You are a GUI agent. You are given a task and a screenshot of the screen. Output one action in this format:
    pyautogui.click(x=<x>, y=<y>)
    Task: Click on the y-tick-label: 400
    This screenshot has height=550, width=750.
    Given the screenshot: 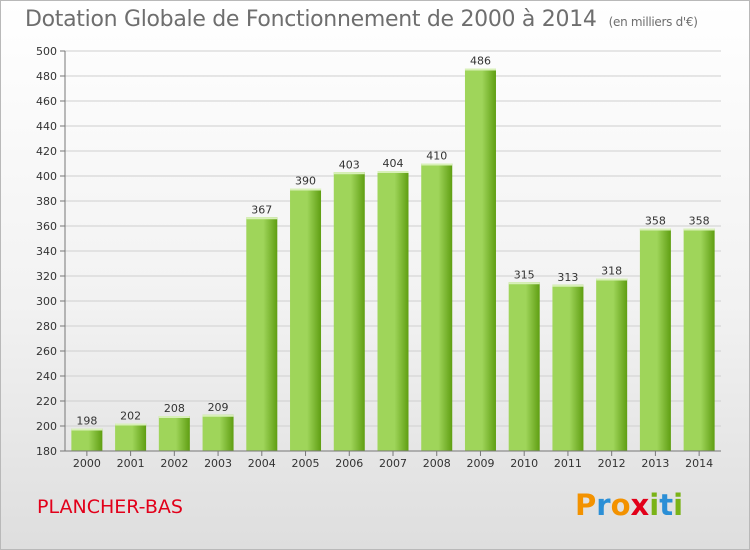 What is the action you would take?
    pyautogui.click(x=46, y=176)
    